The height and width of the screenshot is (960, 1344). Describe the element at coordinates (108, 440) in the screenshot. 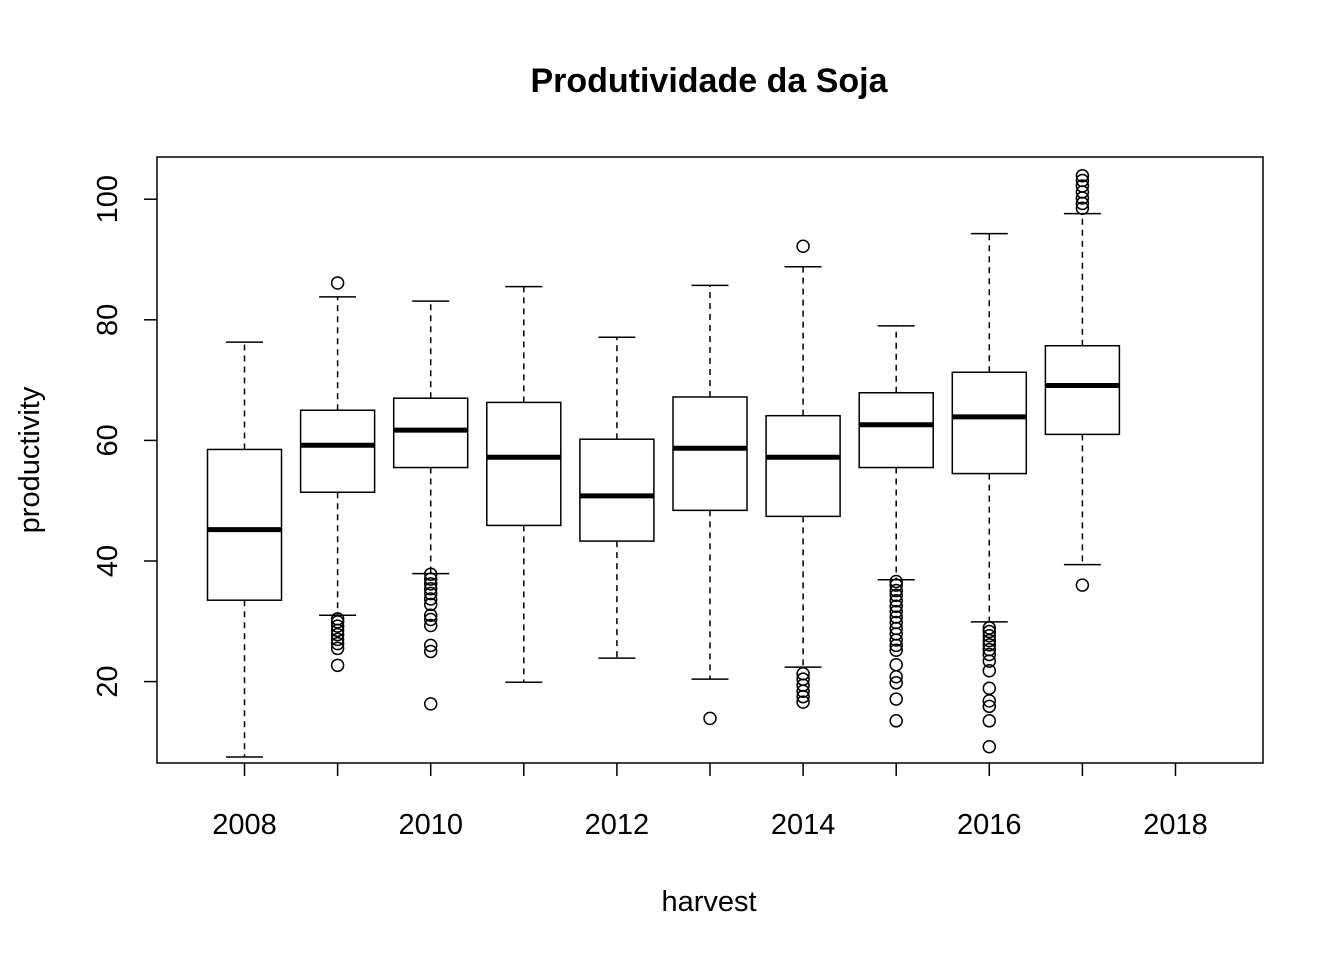

I see `y-tick-label: 60` at that location.